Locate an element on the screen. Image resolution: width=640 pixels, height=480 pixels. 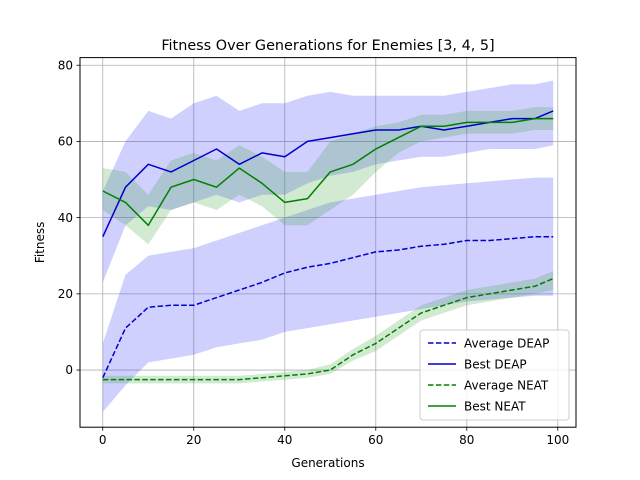
x-tick-label: 100 is located at coordinates (557, 440).